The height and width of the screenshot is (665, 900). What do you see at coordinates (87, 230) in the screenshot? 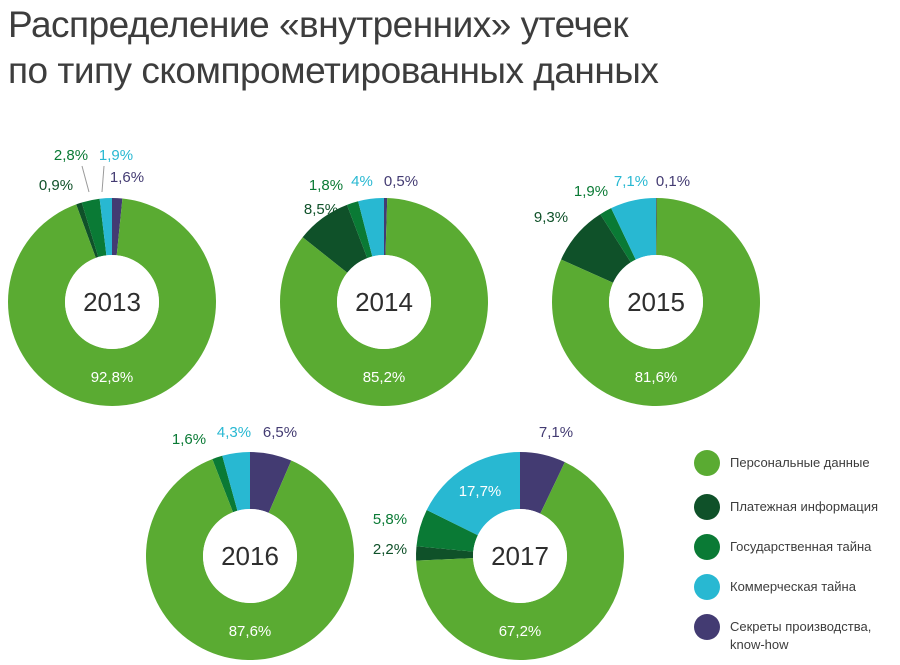
I see `slice-2013-payment` at bounding box center [87, 230].